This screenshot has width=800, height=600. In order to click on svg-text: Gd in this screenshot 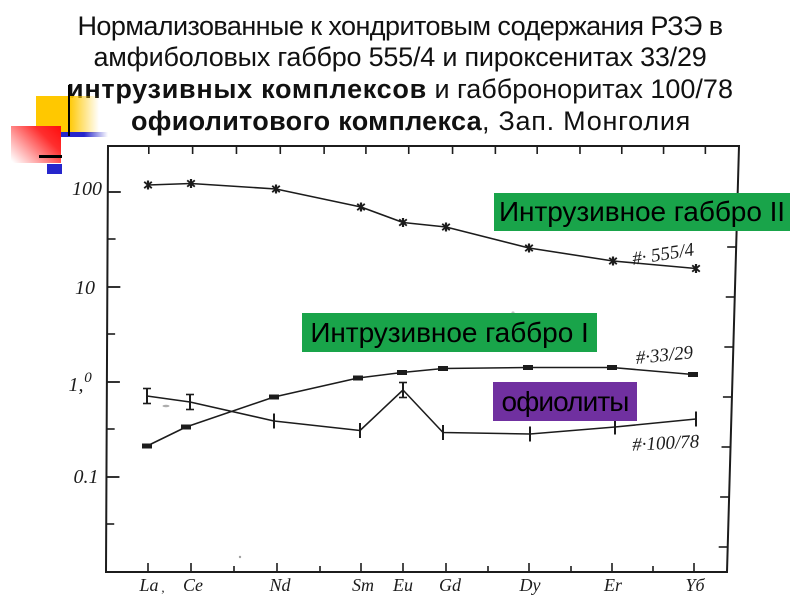, I will do `click(450, 585)`.